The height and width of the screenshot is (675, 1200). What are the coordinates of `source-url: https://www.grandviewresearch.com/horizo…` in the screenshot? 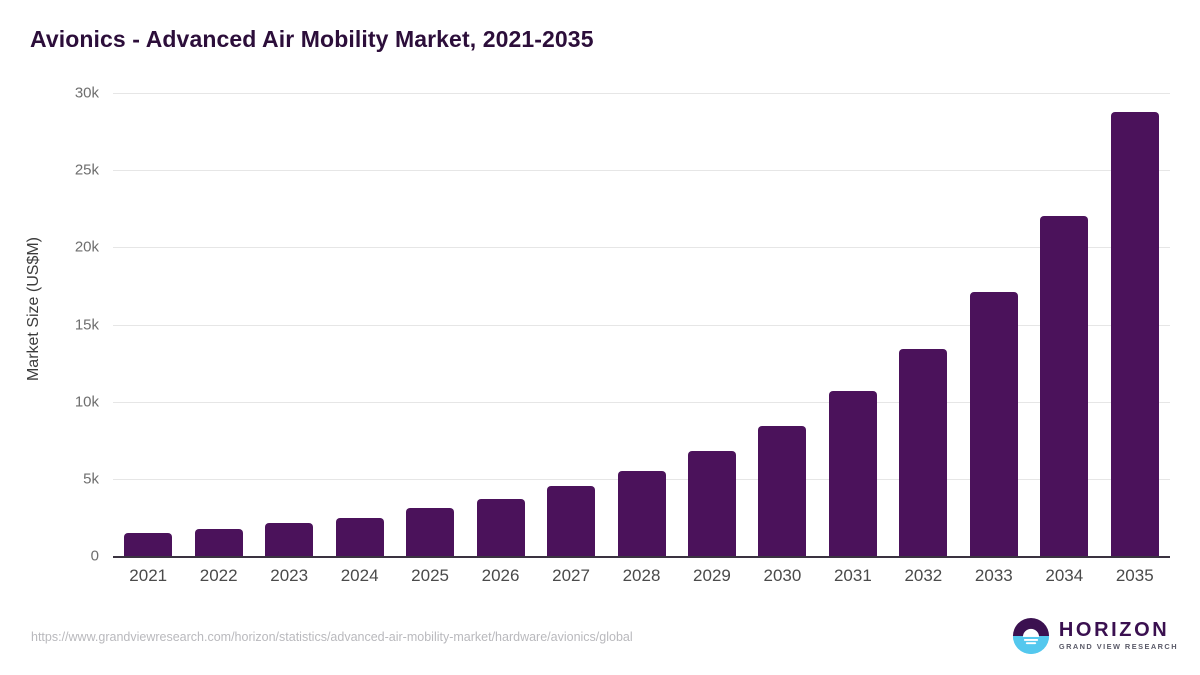 It's located at (332, 637).